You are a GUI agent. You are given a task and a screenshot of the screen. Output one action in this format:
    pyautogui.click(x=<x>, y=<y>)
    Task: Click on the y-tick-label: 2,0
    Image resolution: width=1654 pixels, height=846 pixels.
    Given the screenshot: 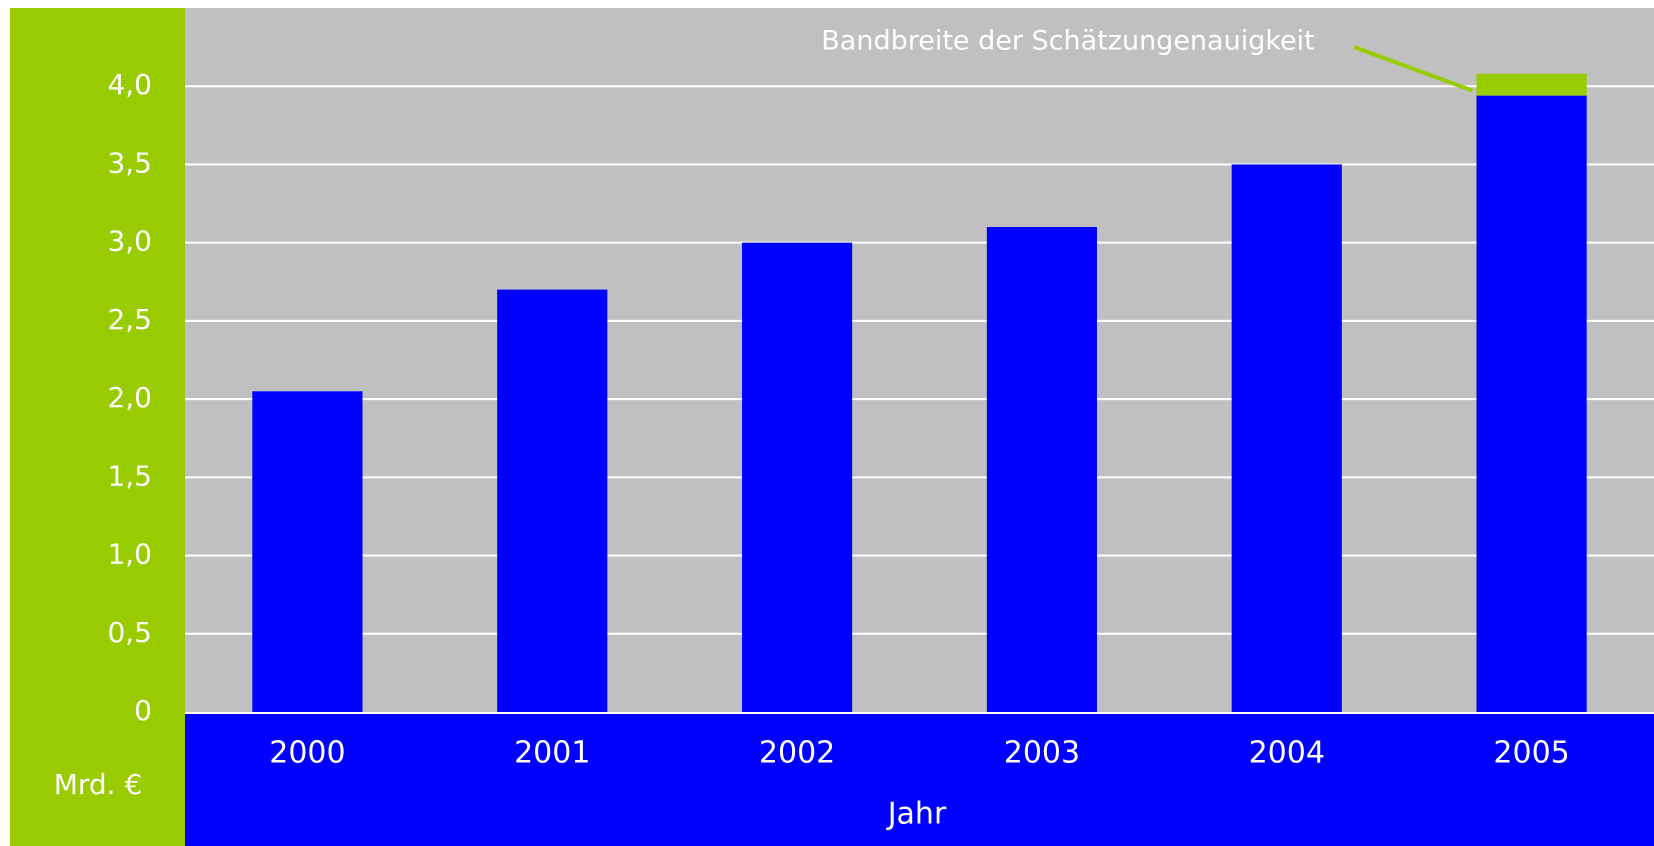 What is the action you would take?
    pyautogui.click(x=129, y=397)
    